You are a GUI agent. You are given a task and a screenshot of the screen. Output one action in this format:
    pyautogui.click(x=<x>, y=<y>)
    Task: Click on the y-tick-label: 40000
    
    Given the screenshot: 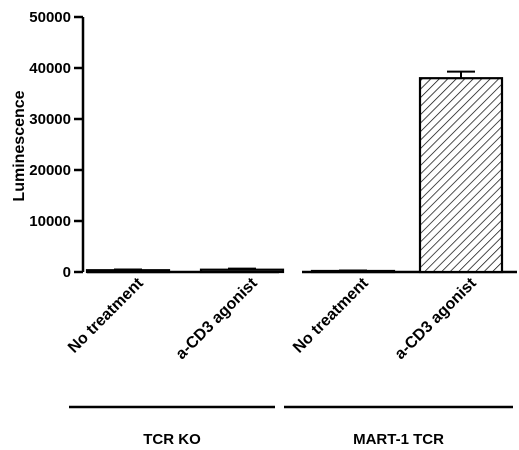 What is the action you would take?
    pyautogui.click(x=50, y=68)
    